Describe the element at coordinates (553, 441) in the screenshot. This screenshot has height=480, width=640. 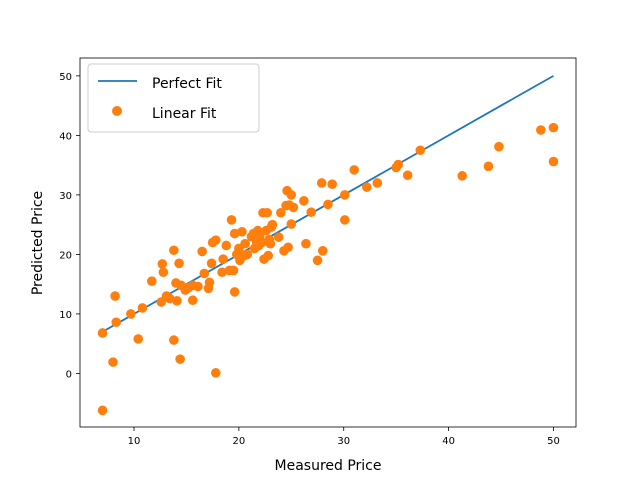
I see `x-tick-label: 50` at that location.